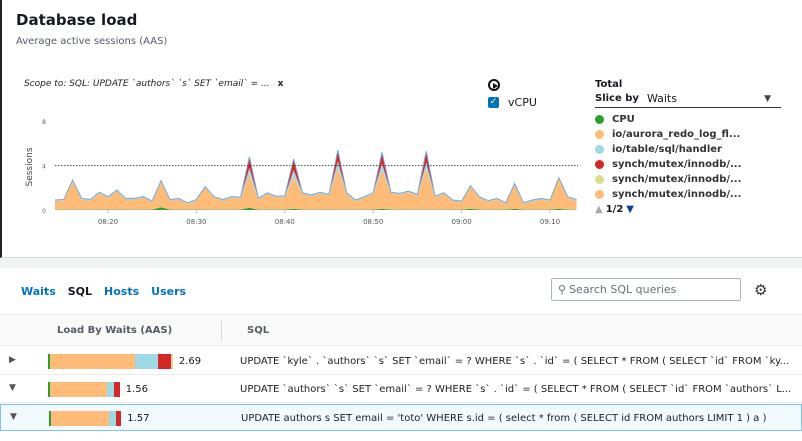 This screenshot has height=441, width=802. What do you see at coordinates (688, 209) in the screenshot?
I see `legend-pager: ▲ 1/2 ▼` at bounding box center [688, 209].